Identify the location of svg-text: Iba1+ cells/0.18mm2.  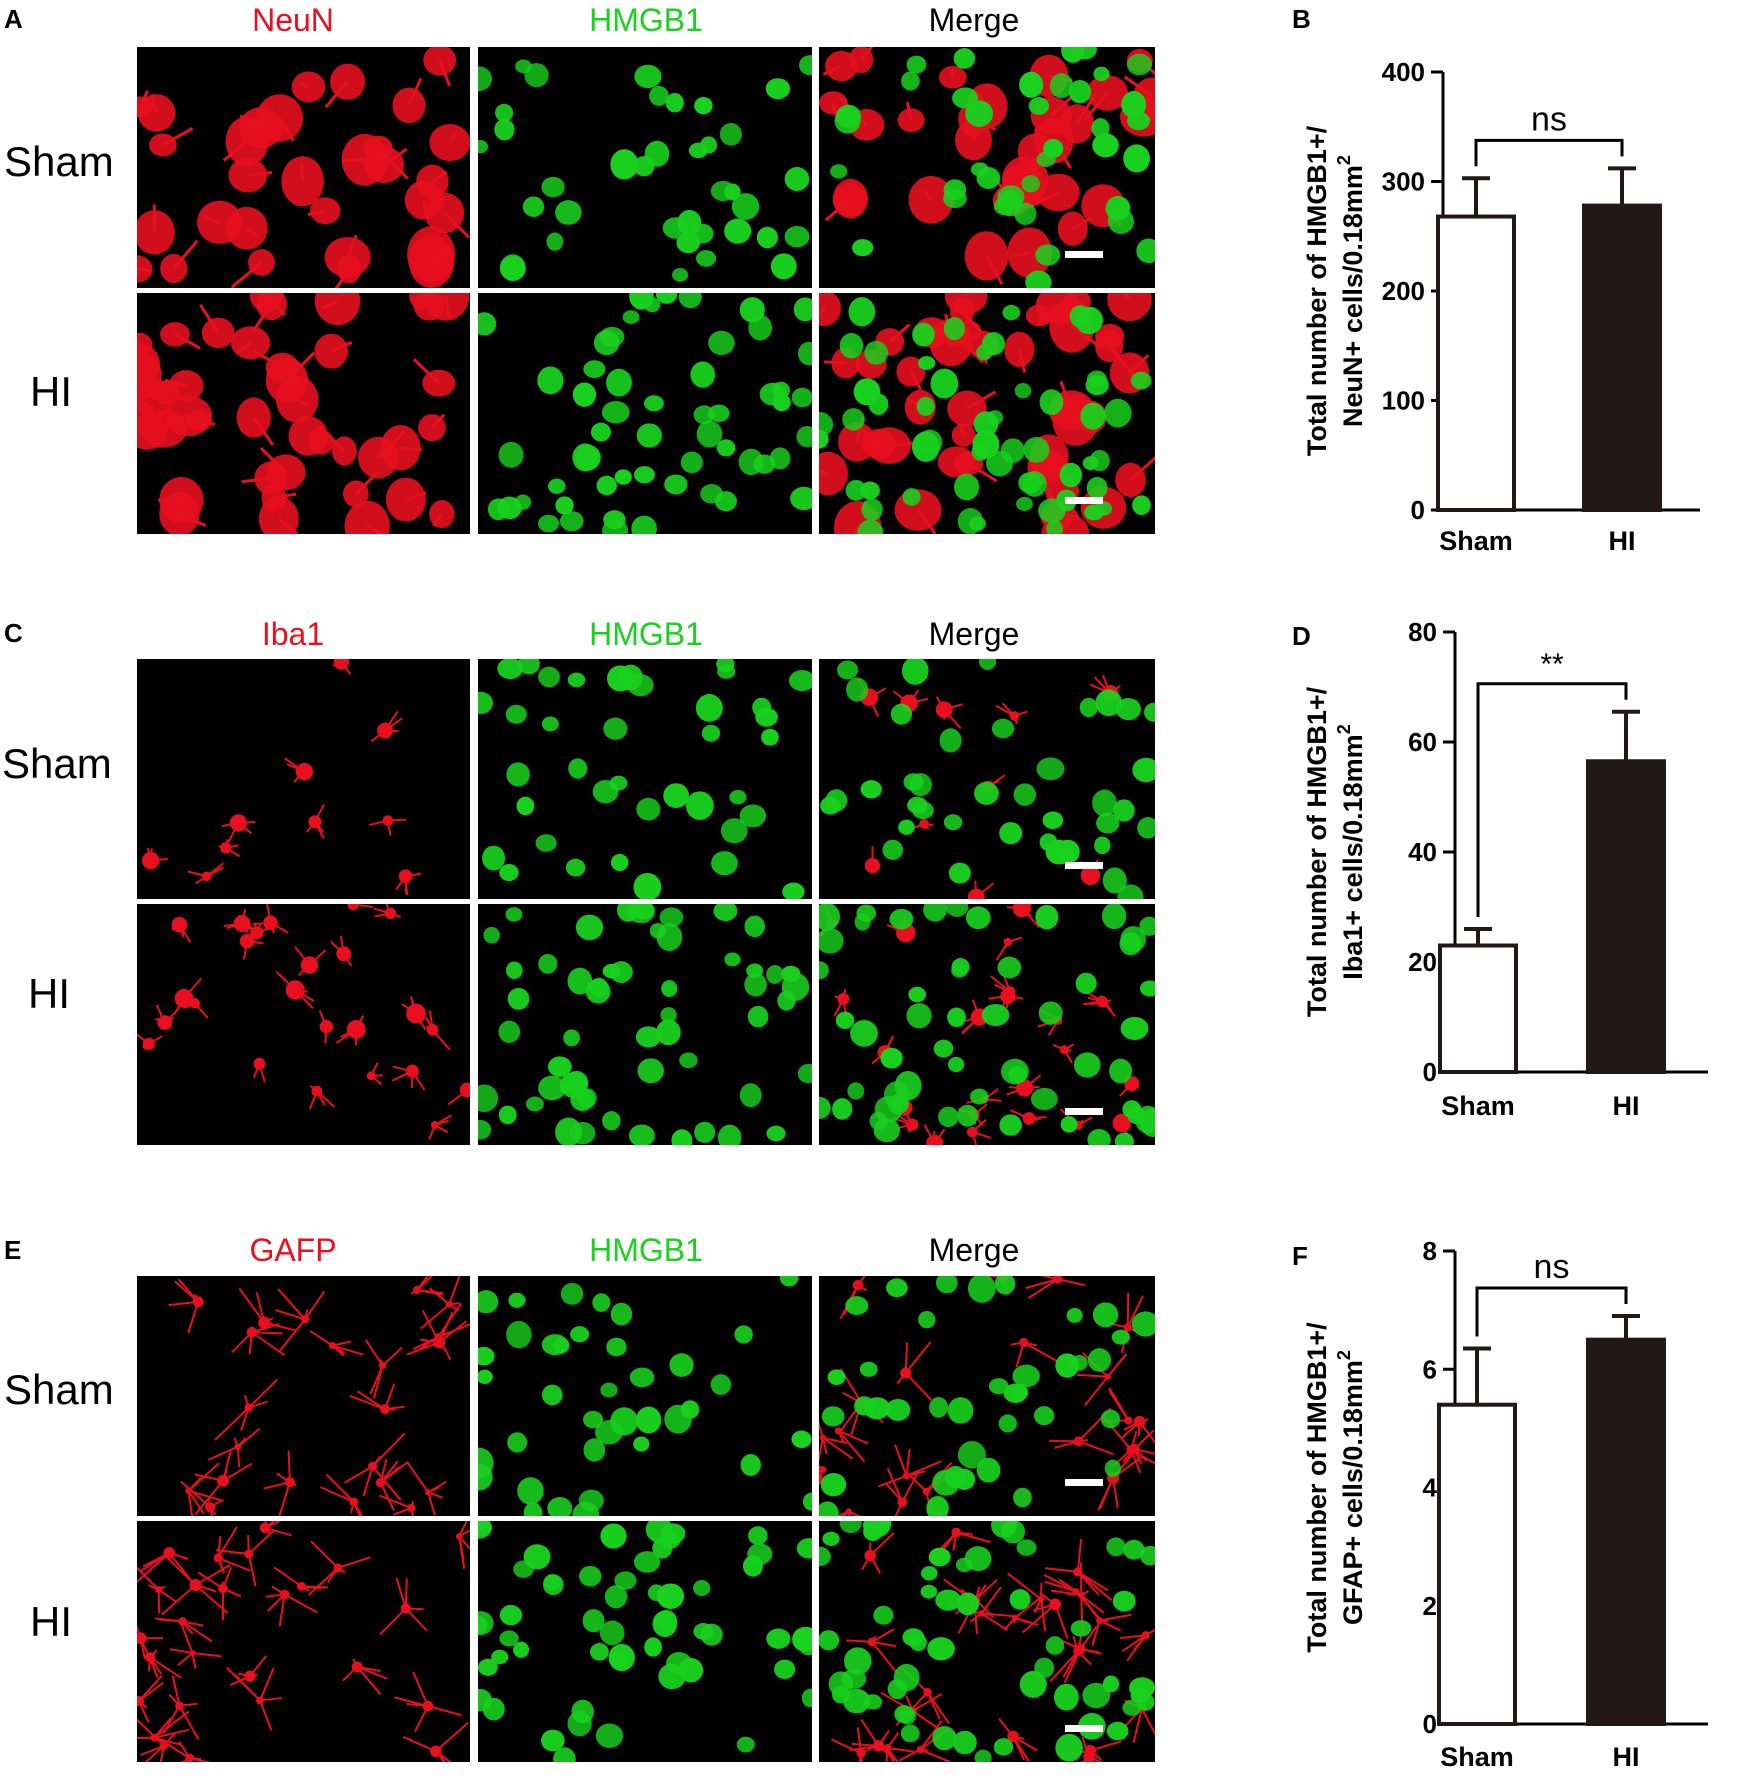
(1351, 851).